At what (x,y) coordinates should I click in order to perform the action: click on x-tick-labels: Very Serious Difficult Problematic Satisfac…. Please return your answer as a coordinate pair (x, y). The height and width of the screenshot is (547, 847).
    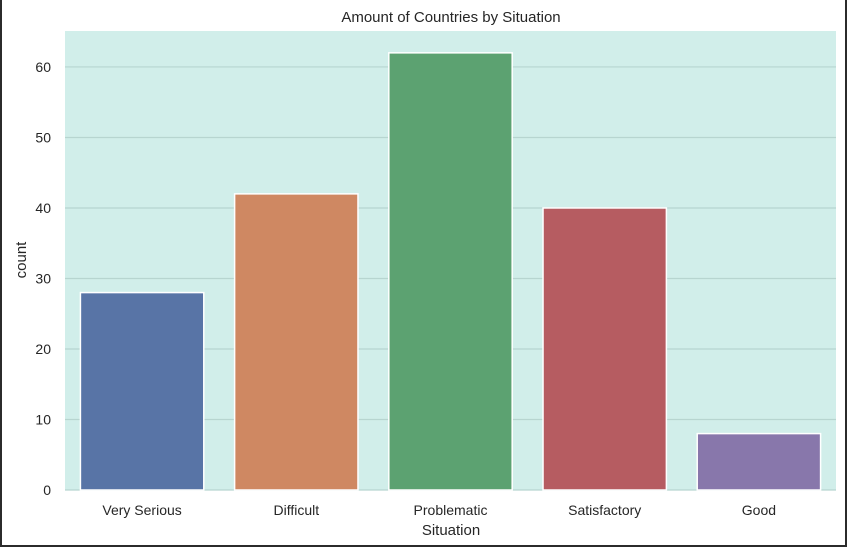
    Looking at the image, I should click on (439, 510).